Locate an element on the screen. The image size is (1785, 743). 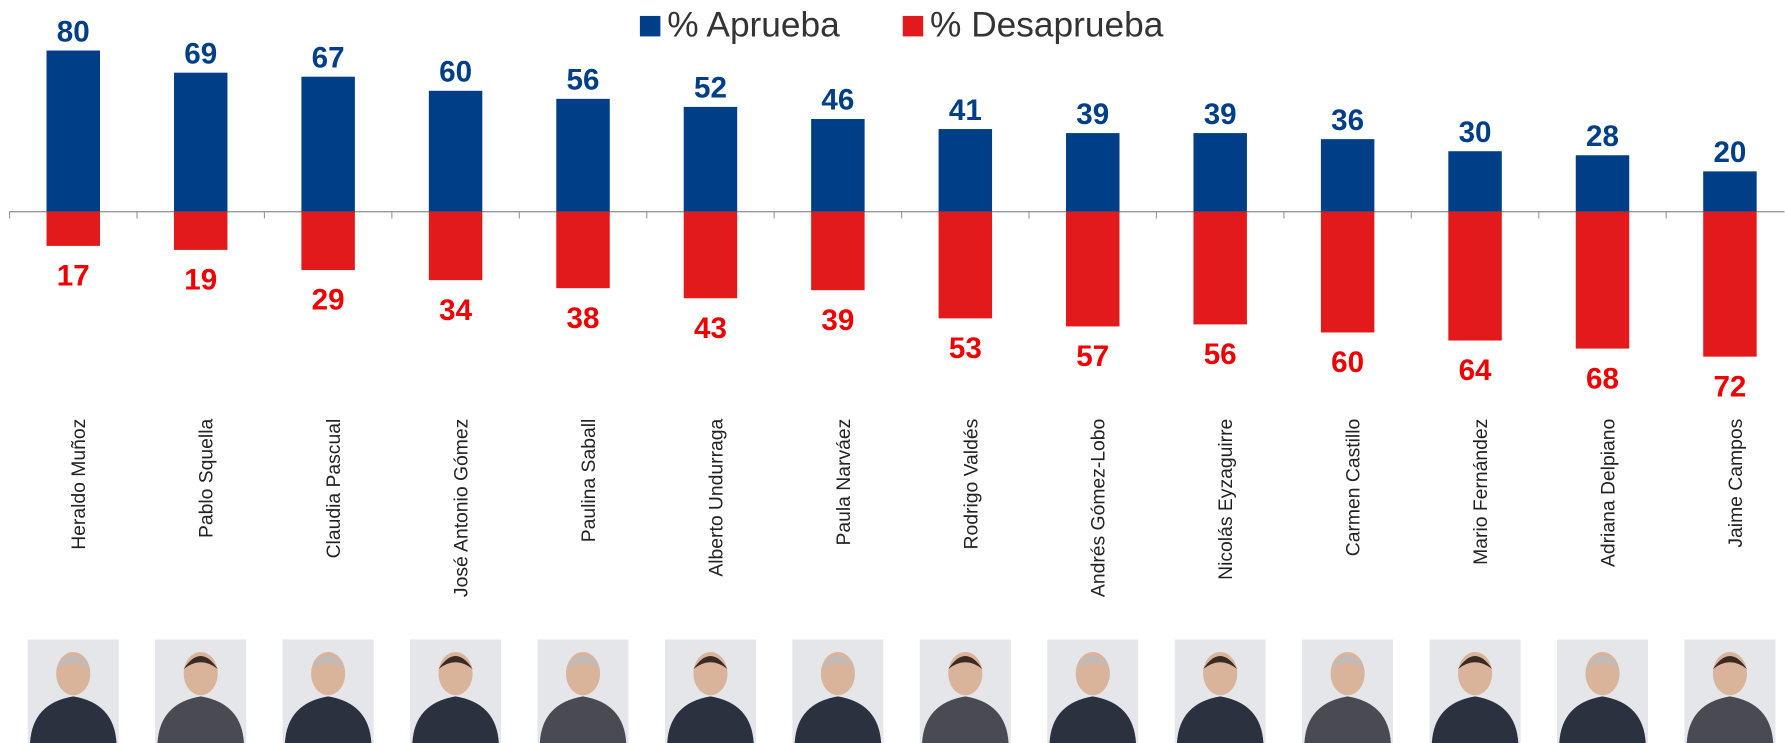
value-label: 72 is located at coordinates (1729, 386).